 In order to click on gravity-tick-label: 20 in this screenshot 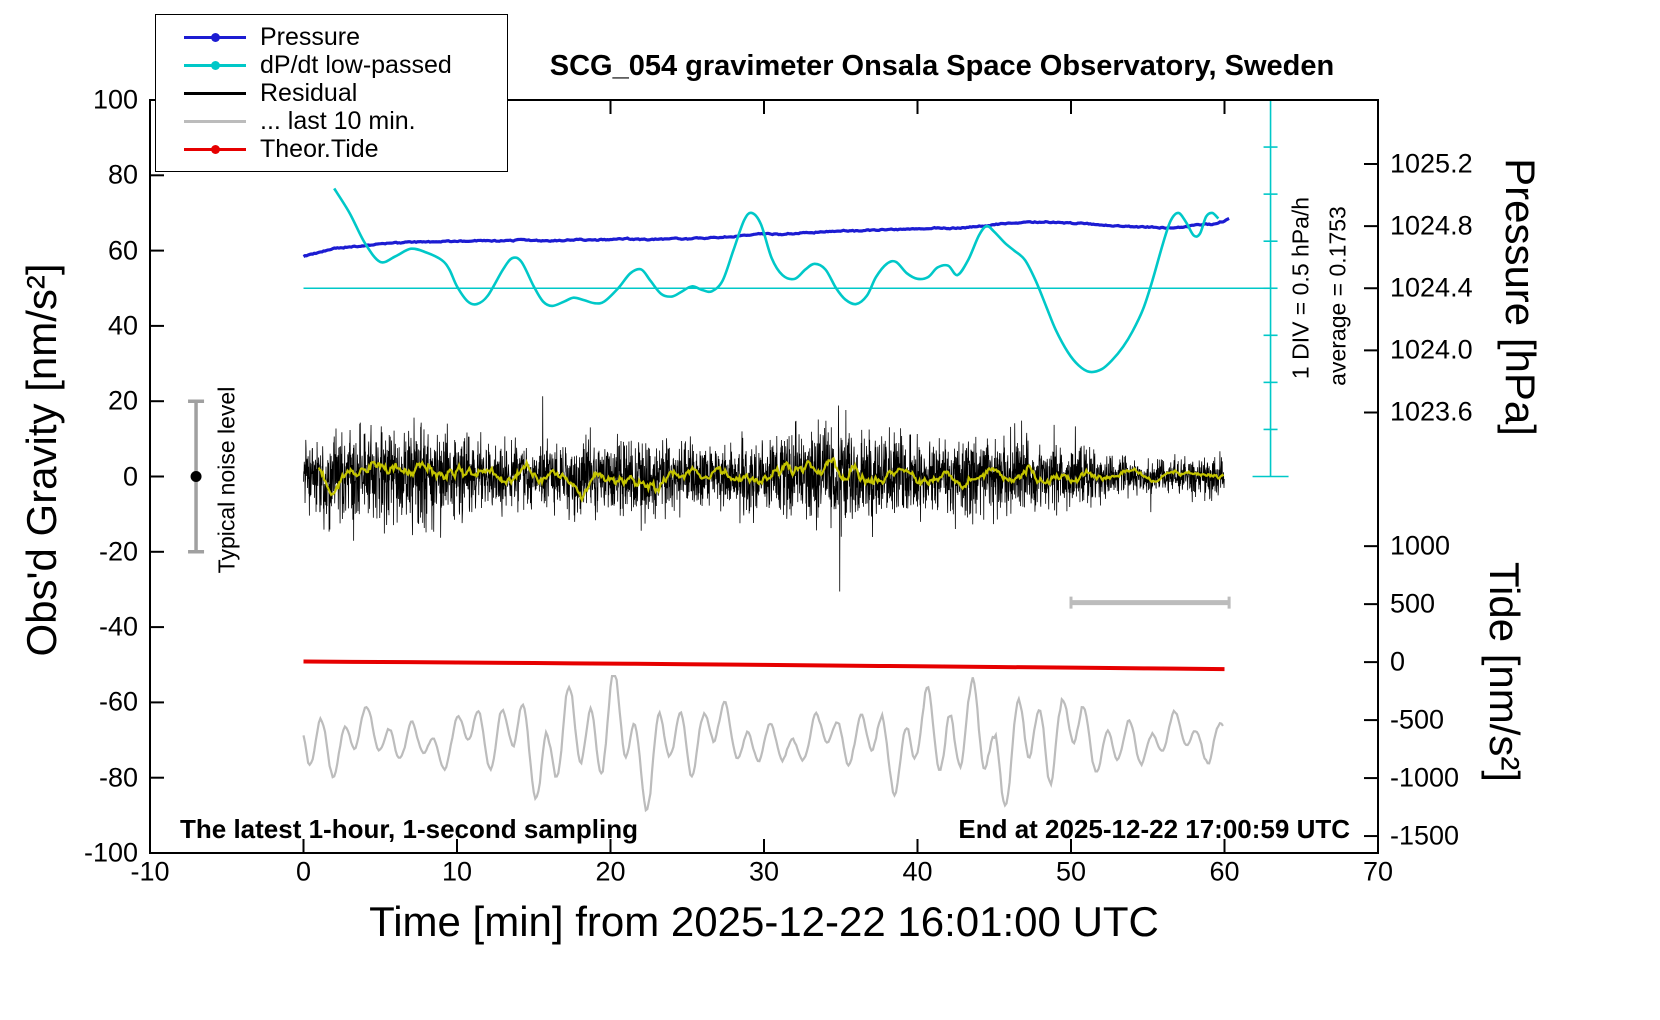, I will do `click(122, 400)`.